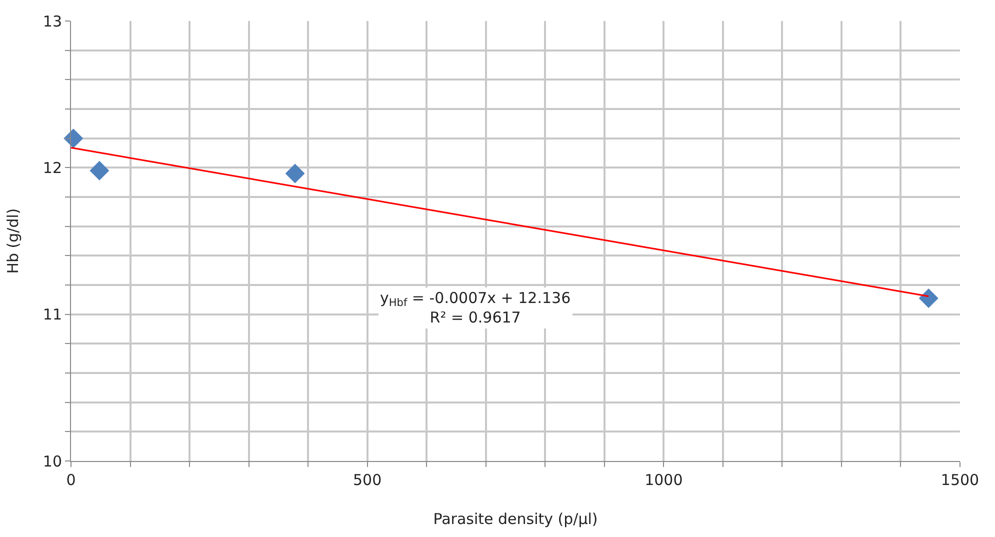  I want to click on annotation: R² = 0.9617, so click(475, 317).